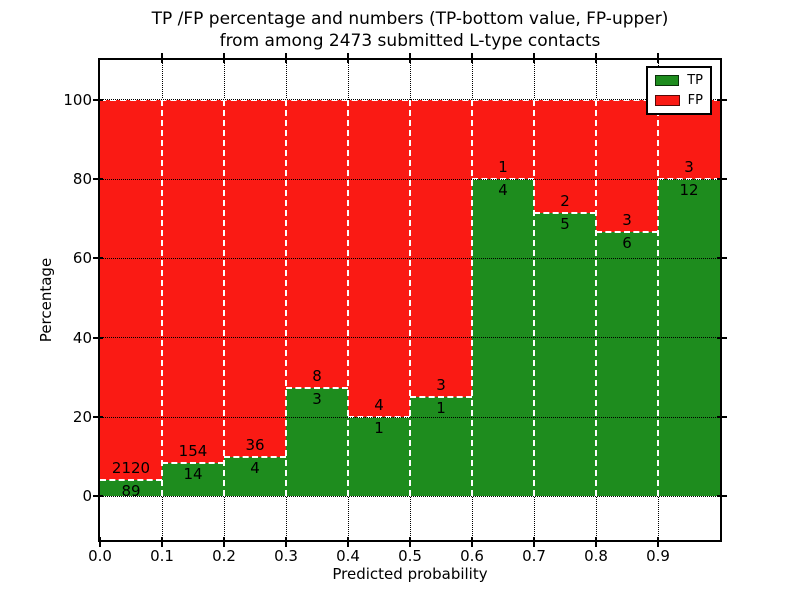  I want to click on annotation-tp-count: 89, so click(131, 491).